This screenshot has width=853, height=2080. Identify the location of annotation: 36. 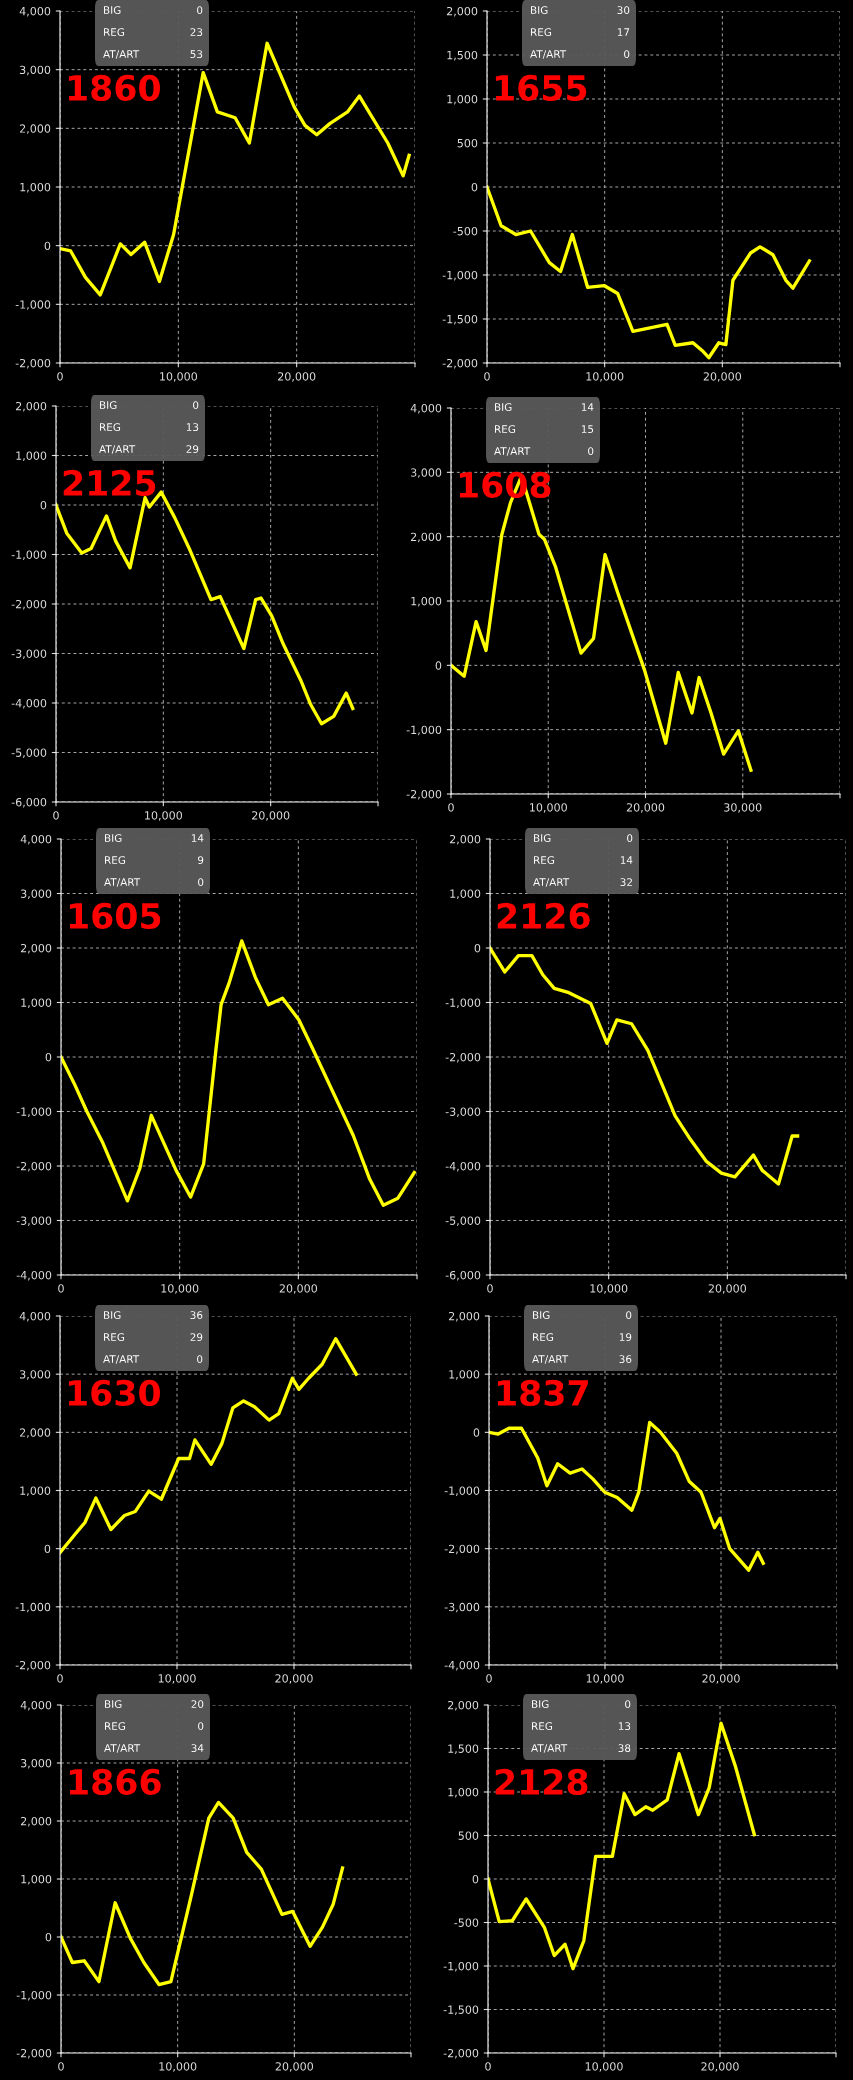
(625, 1359).